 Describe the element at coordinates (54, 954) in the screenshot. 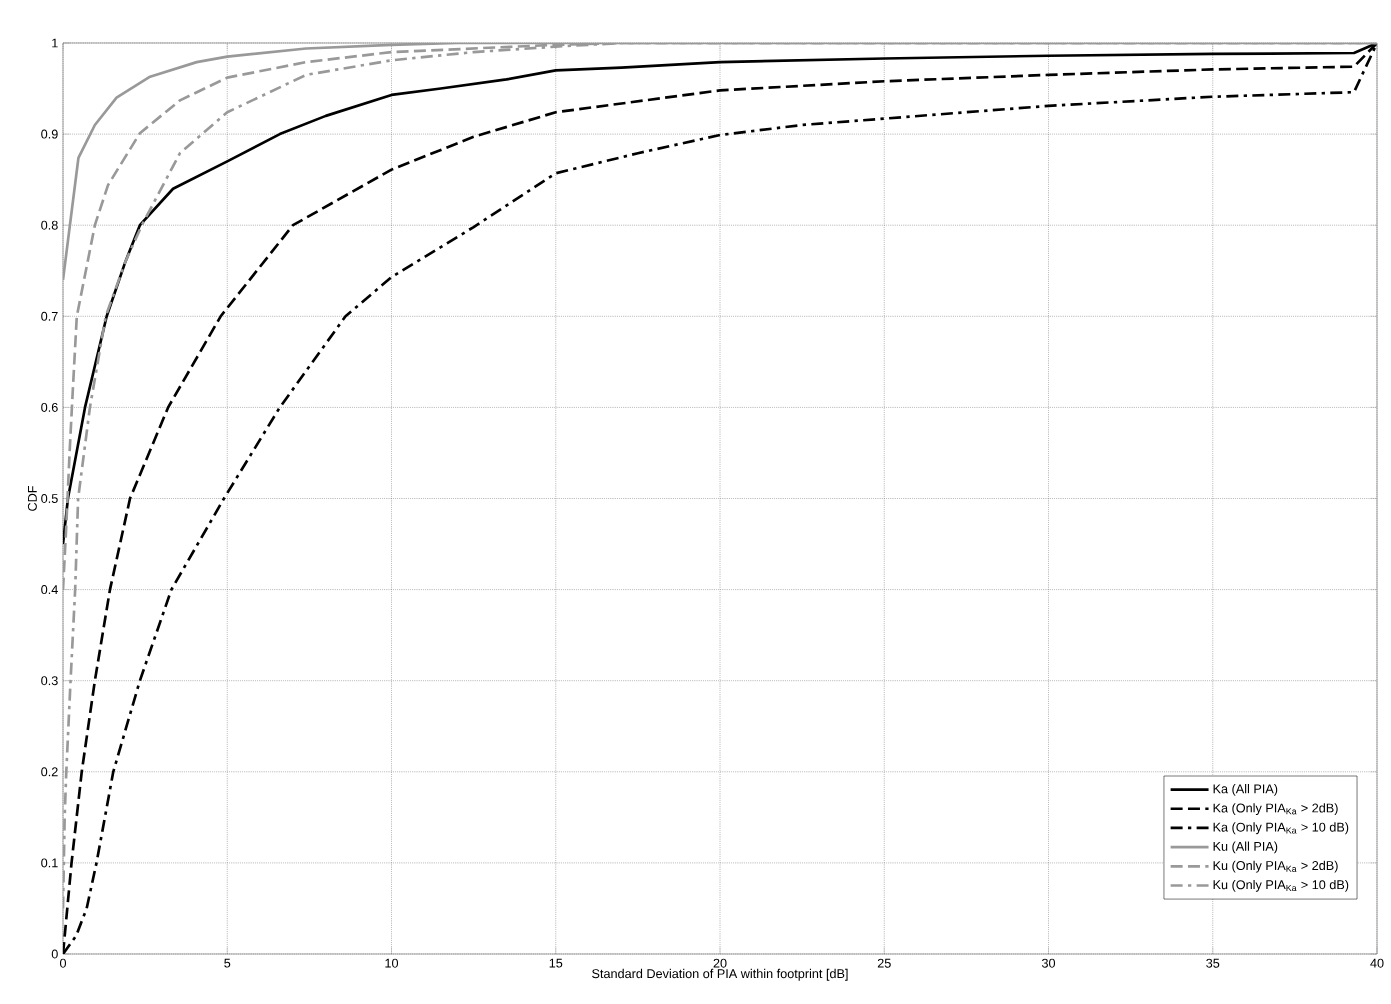

I see `y-tick-label: 0` at that location.